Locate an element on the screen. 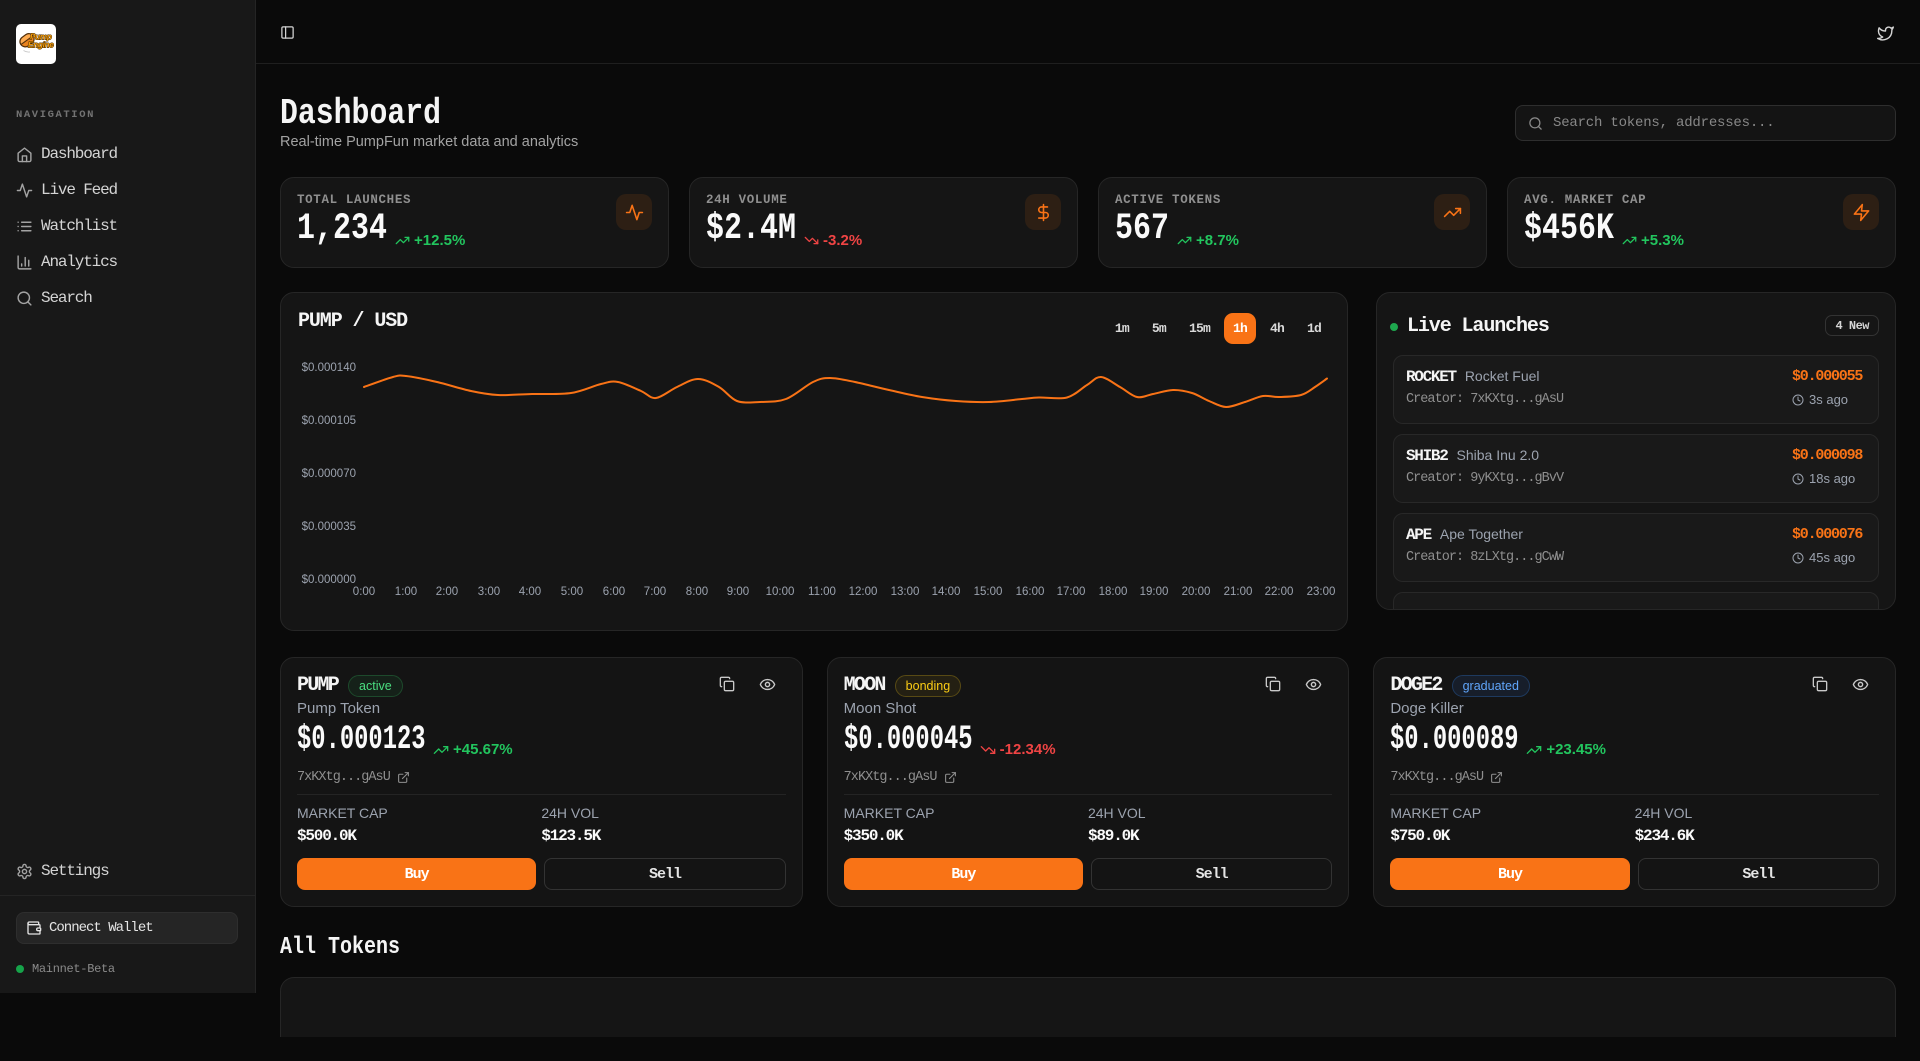 The image size is (1920, 1061). svg-text: Engine is located at coordinates (41, 44).